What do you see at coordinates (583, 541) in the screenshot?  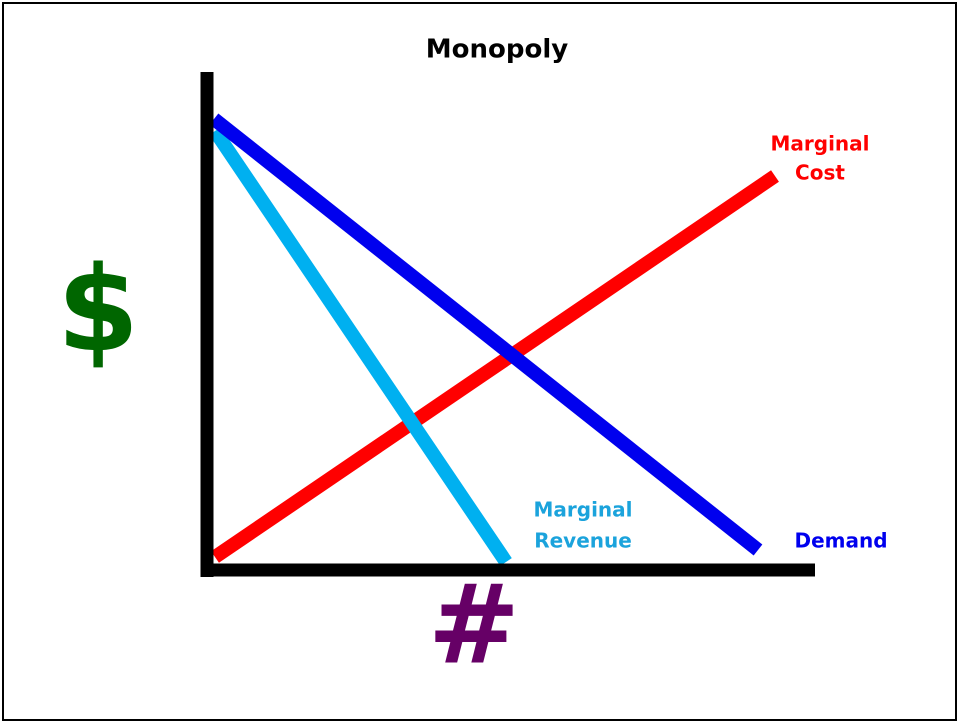 I see `marginal-revenue-label: Revenue` at bounding box center [583, 541].